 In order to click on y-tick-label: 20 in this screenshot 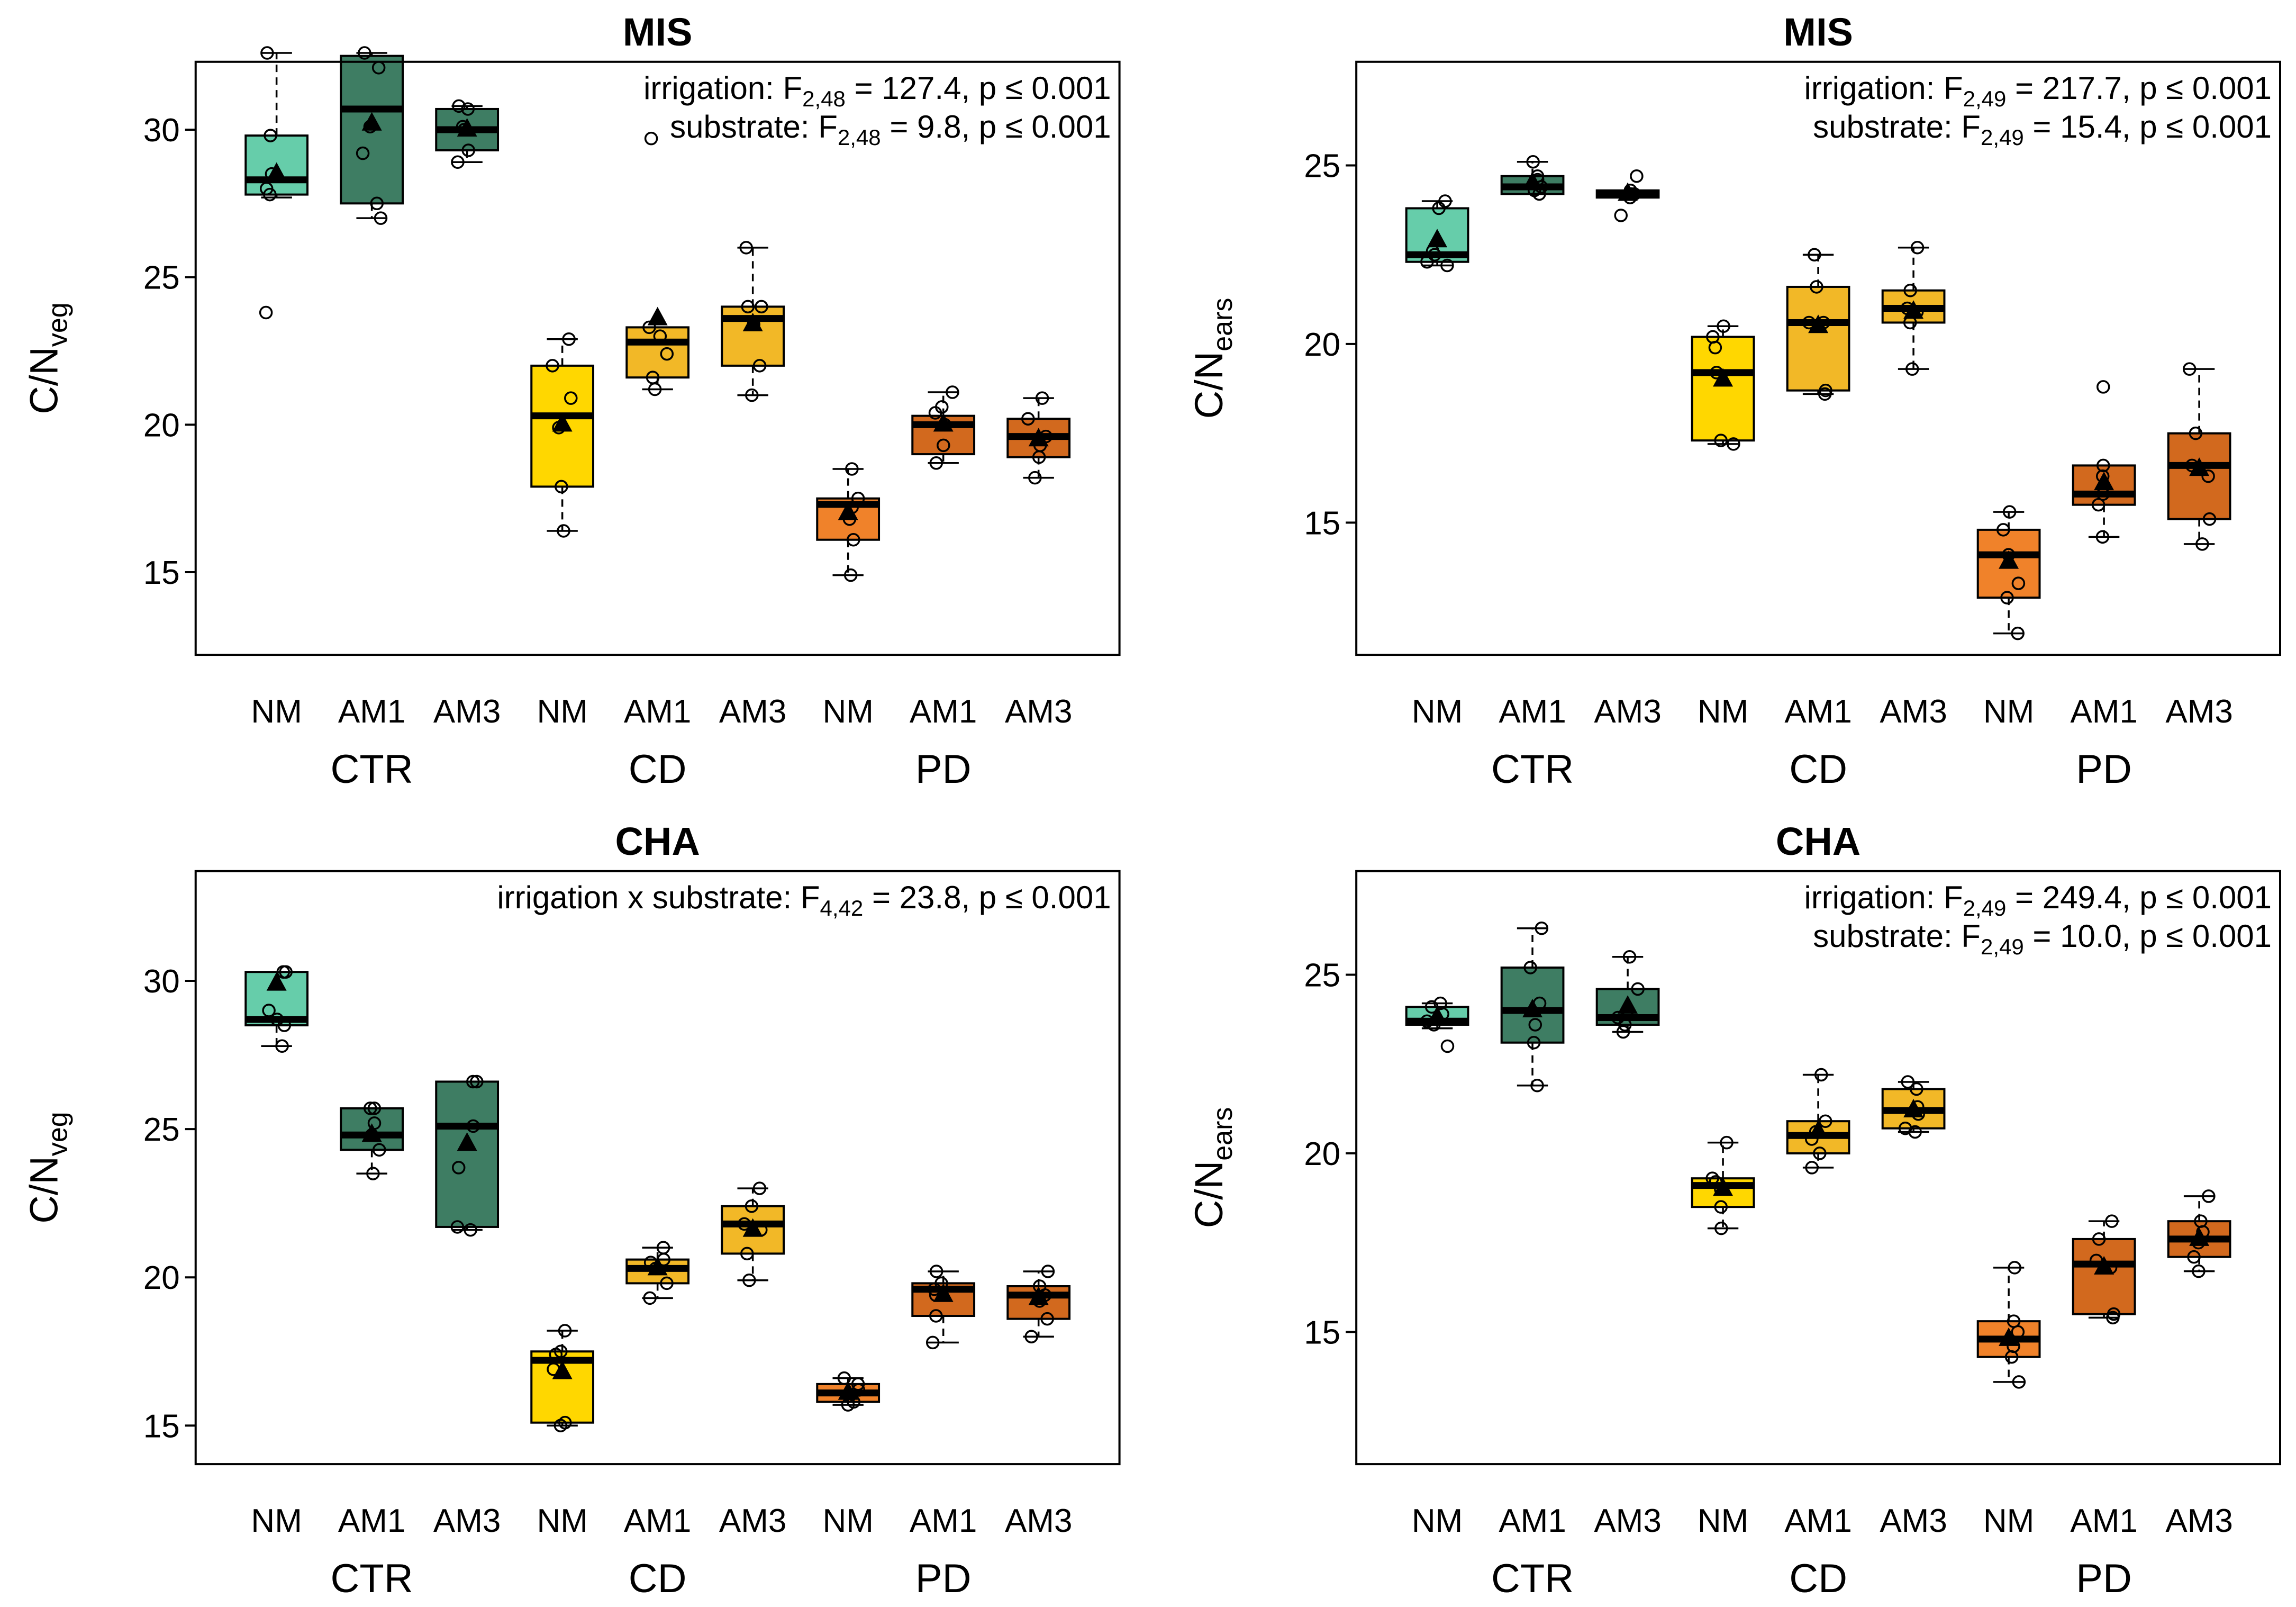, I will do `click(1322, 1154)`.